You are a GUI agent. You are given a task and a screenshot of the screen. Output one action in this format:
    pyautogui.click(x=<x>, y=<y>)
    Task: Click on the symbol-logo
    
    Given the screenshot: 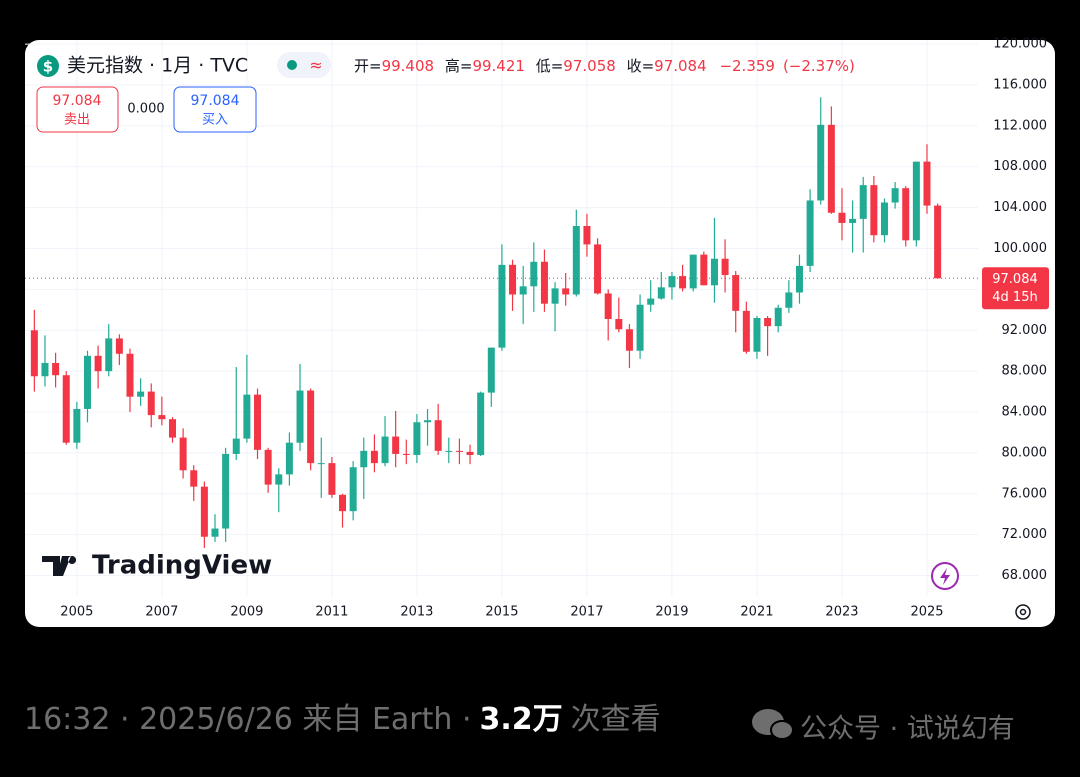 What is the action you would take?
    pyautogui.click(x=48, y=66)
    